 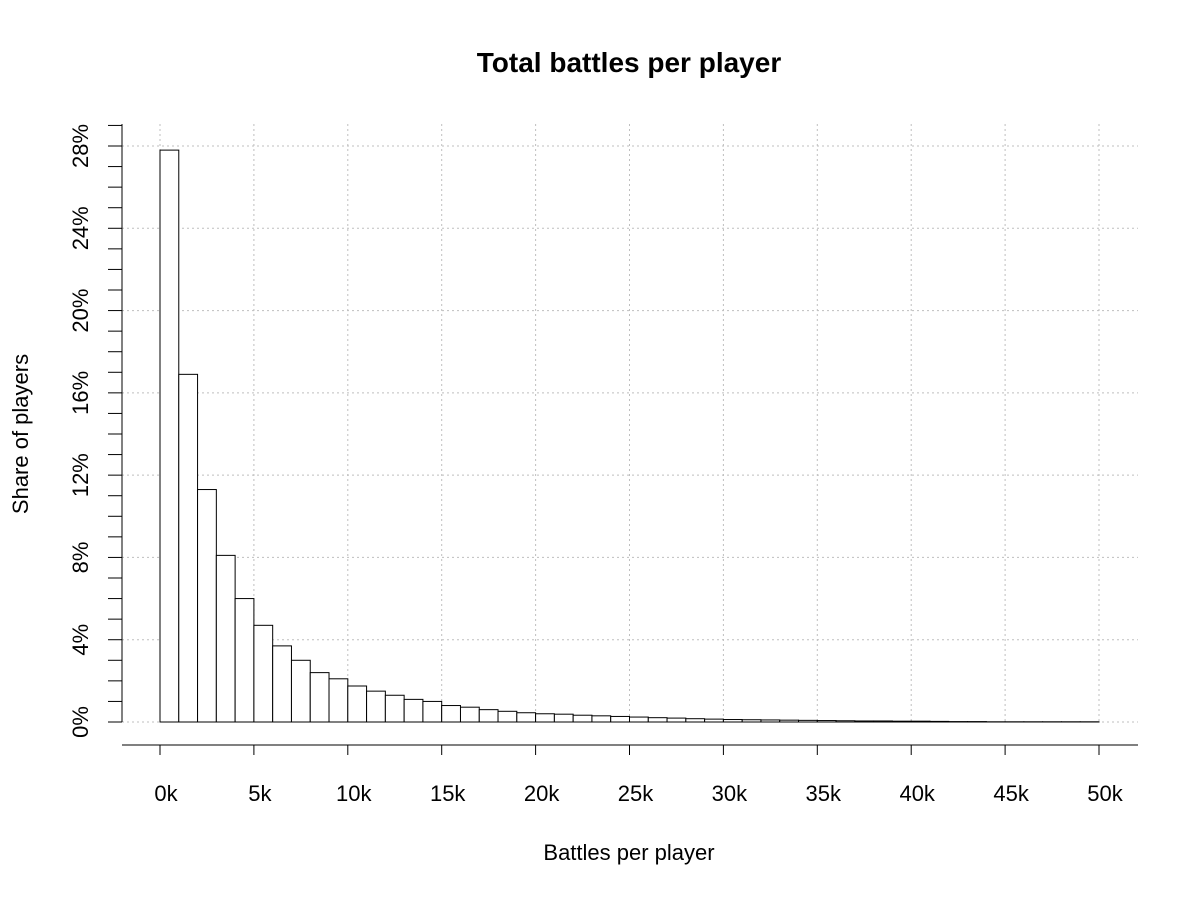 What do you see at coordinates (917, 793) in the screenshot?
I see `x-tick-label-8: 40k` at bounding box center [917, 793].